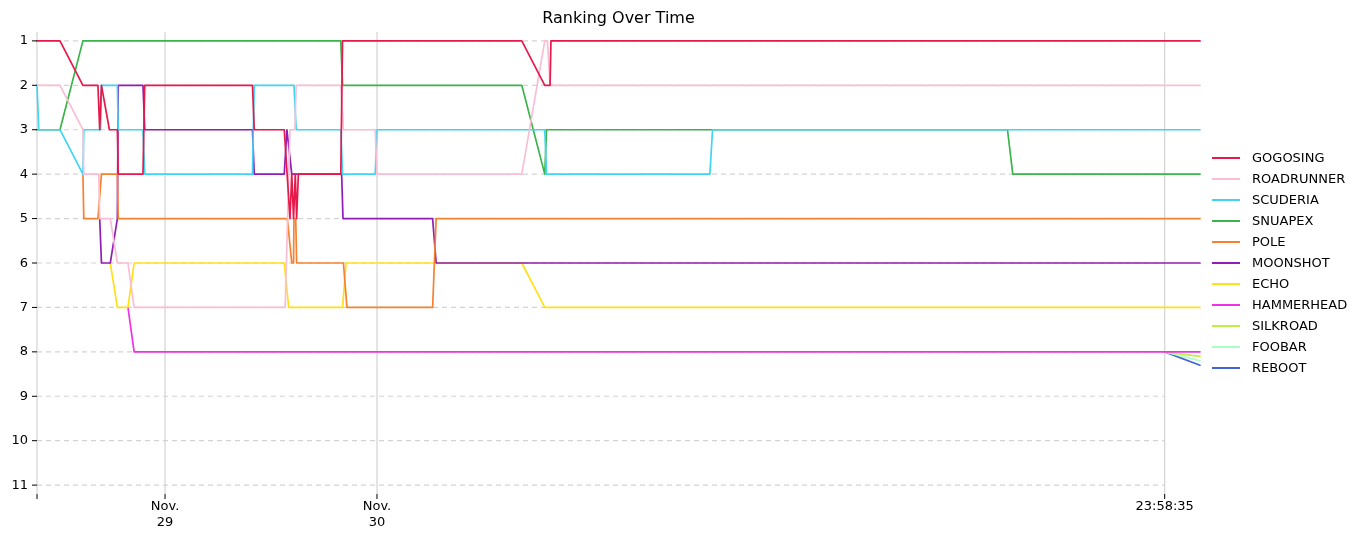  What do you see at coordinates (1283, 220) in the screenshot?
I see `legend-label: SNUAPEX` at bounding box center [1283, 220].